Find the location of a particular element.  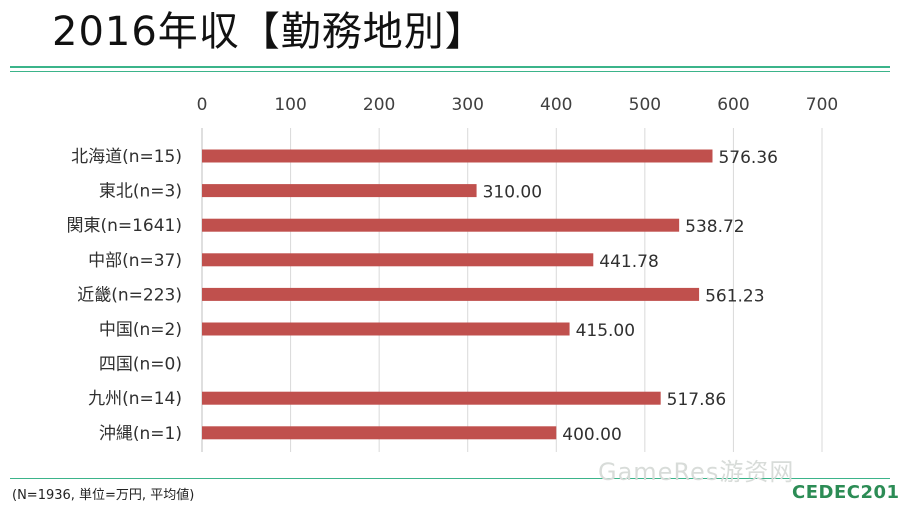

x-tick-label: 700 is located at coordinates (822, 105).